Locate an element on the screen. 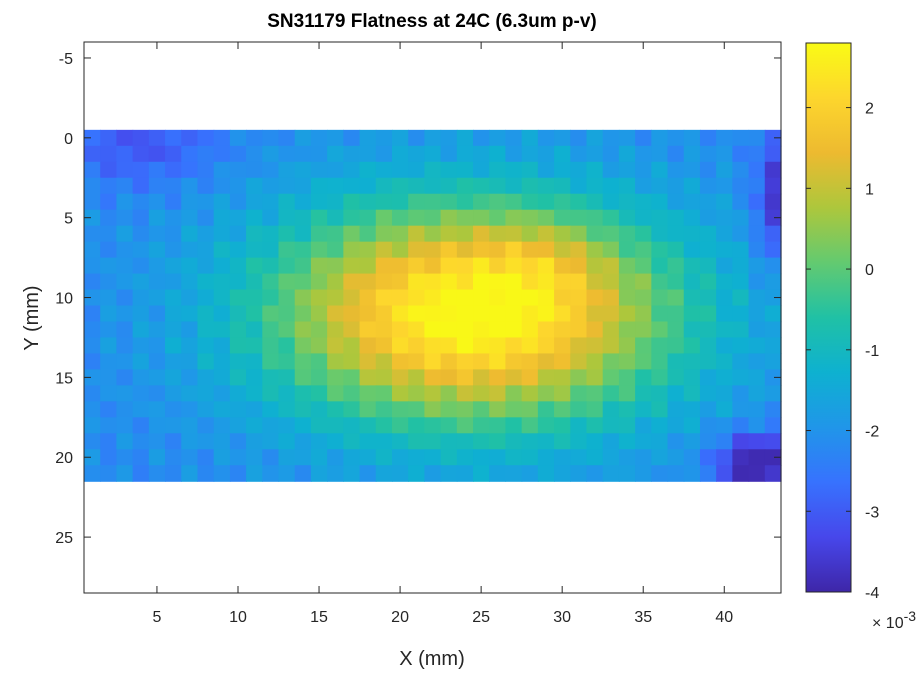 The height and width of the screenshot is (673, 916). colorbar-gradient is located at coordinates (828, 317).